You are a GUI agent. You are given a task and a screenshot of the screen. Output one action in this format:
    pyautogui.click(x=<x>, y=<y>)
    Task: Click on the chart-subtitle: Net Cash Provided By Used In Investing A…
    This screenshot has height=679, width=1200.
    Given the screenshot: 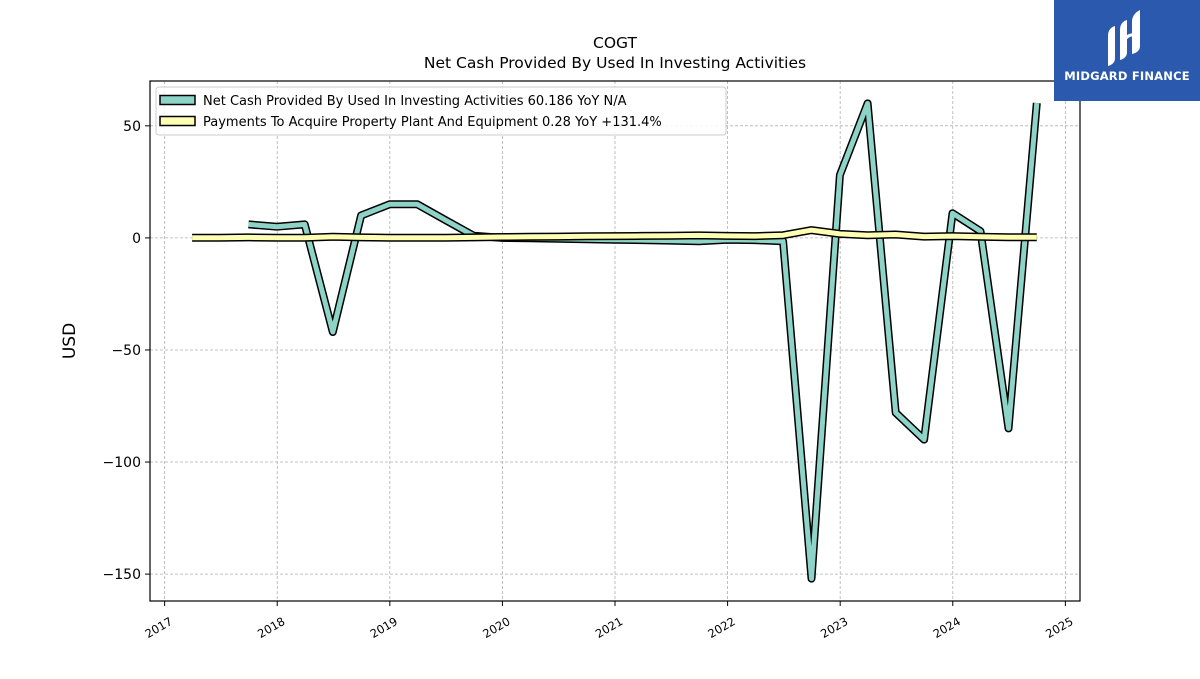 What is the action you would take?
    pyautogui.click(x=615, y=63)
    